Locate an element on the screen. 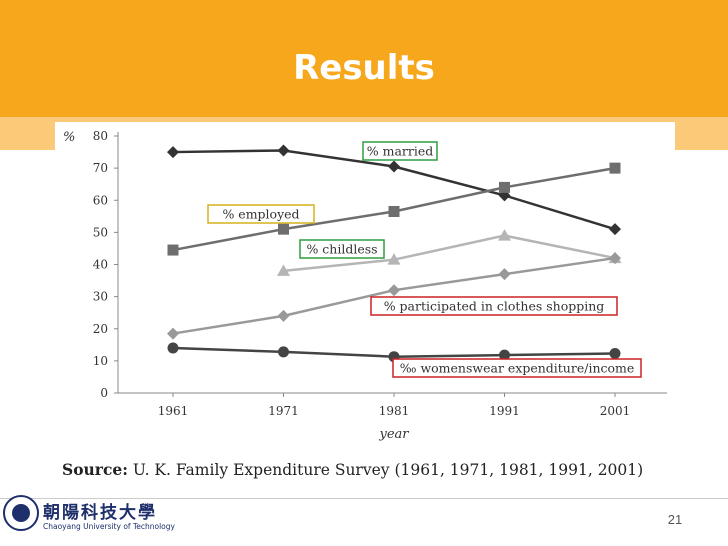 Image resolution: width=728 pixels, height=546 pixels. y-tick-label: 50 is located at coordinates (100, 232).